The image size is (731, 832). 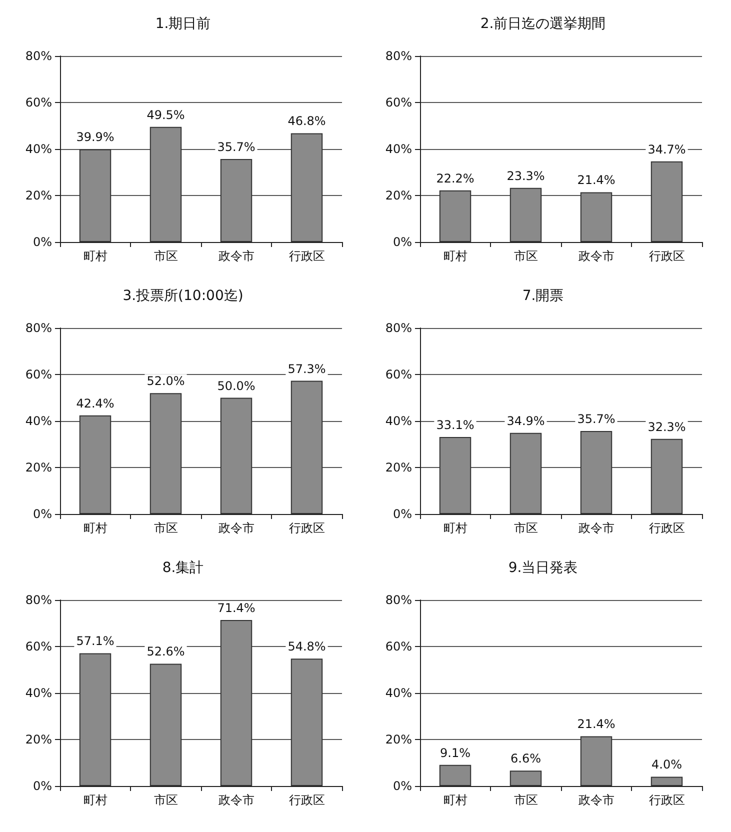 I want to click on data-label: 46.8%, so click(x=307, y=121).